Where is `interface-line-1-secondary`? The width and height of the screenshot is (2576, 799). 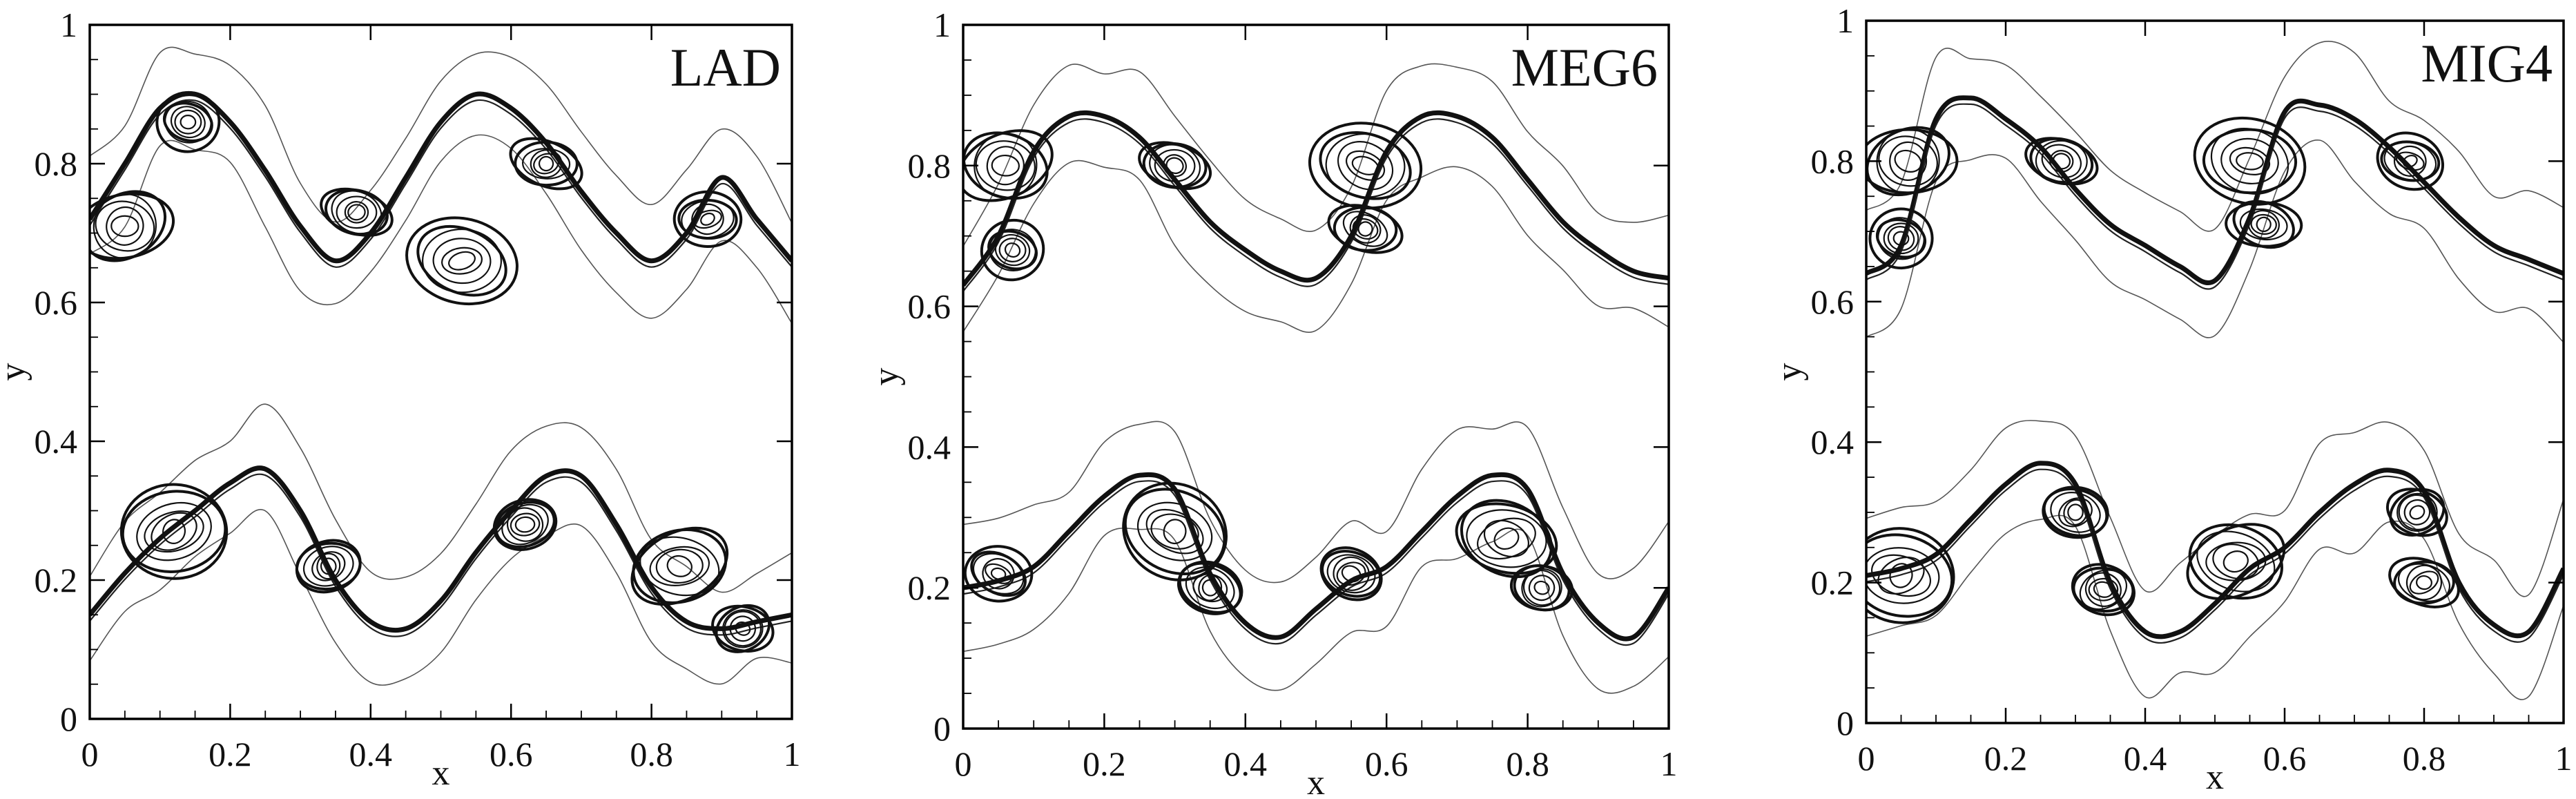 interface-line-1-secondary is located at coordinates (1316, 205).